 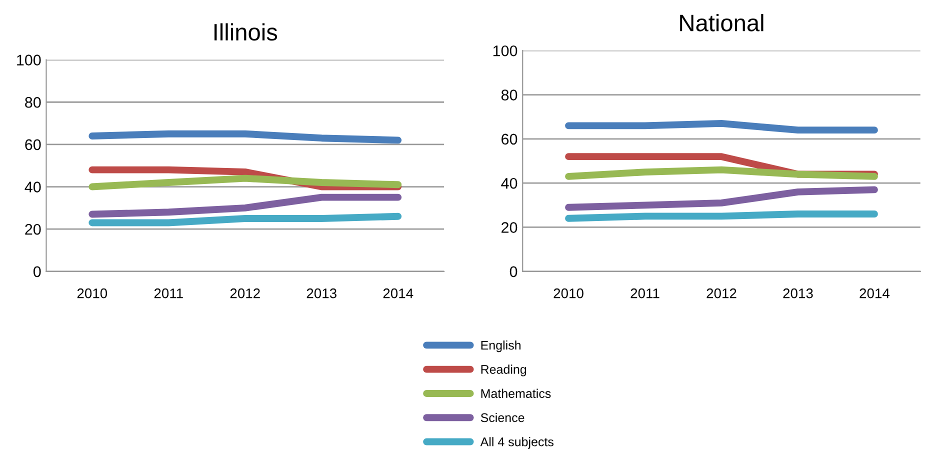 What do you see at coordinates (502, 417) in the screenshot?
I see `legend-label: Science` at bounding box center [502, 417].